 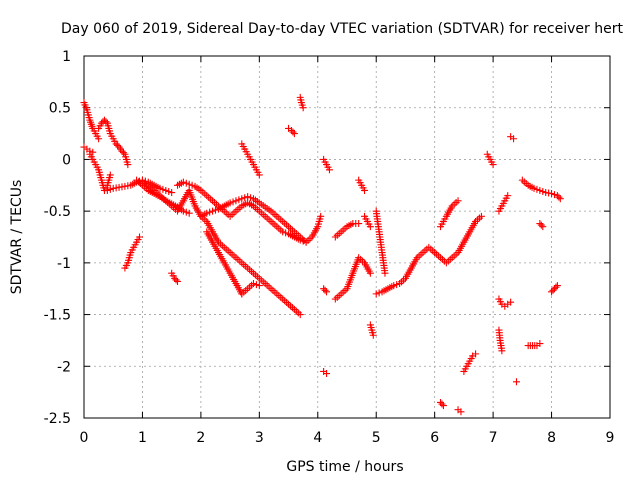 What do you see at coordinates (493, 438) in the screenshot?
I see `x-tick-label: 7` at bounding box center [493, 438].